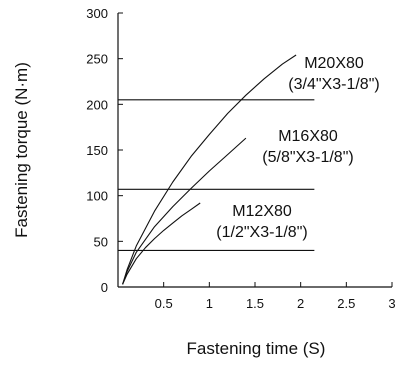 The width and height of the screenshot is (399, 368). Describe the element at coordinates (275, 296) in the screenshot. I see `x-ticks: 0.5 1 1.5 2 2.5 3` at that location.